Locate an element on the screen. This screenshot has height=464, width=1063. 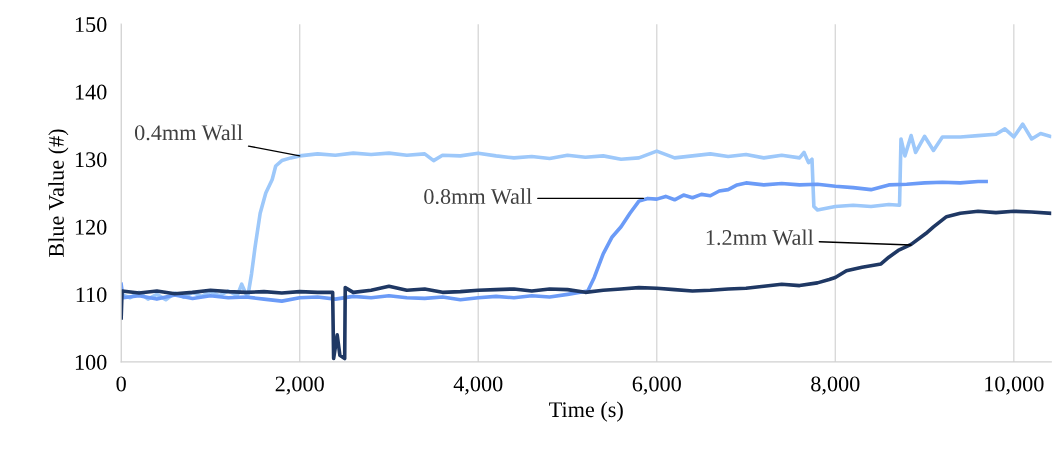
y-tick-label: 110 is located at coordinates (91, 295).